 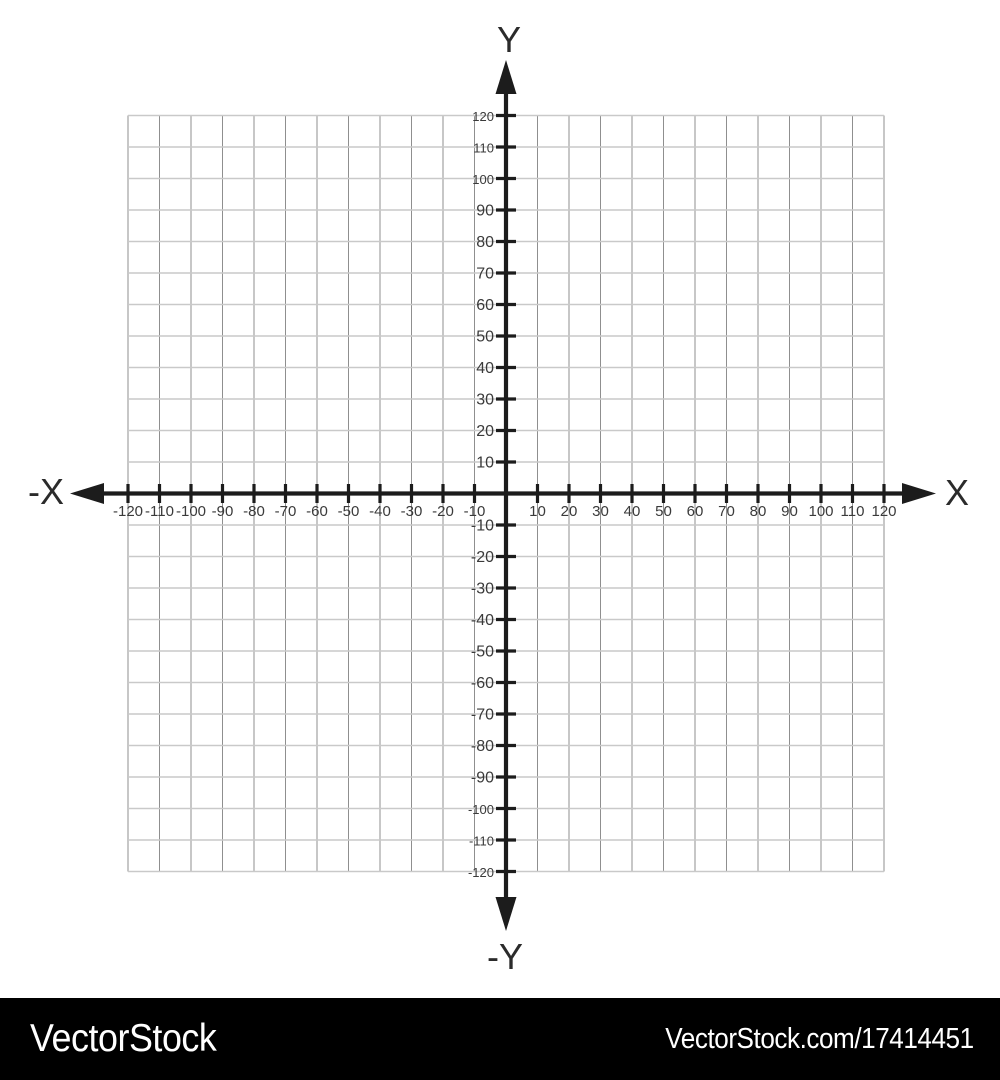 I want to click on x-tick-label-120: 120, so click(x=883, y=511).